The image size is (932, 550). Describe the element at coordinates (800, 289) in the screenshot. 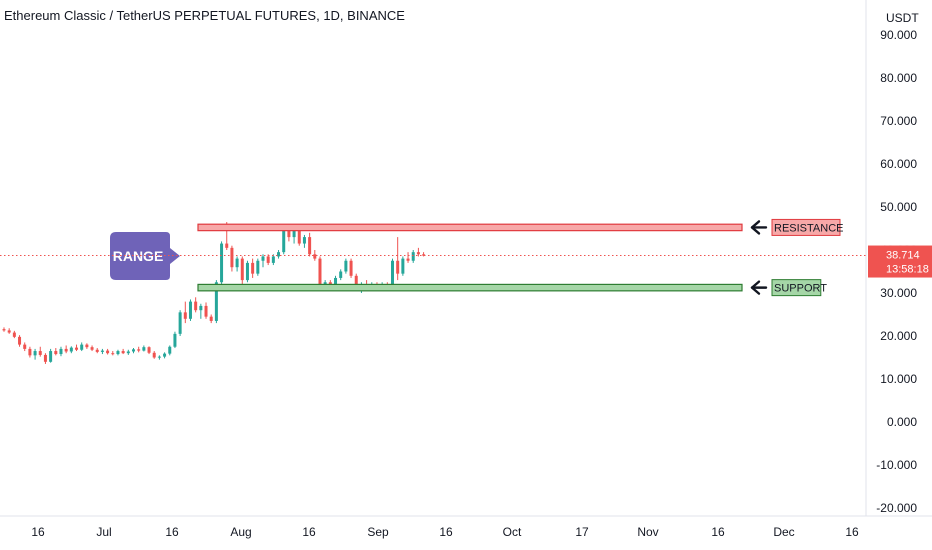

I see `support-label: SUPPORT` at that location.